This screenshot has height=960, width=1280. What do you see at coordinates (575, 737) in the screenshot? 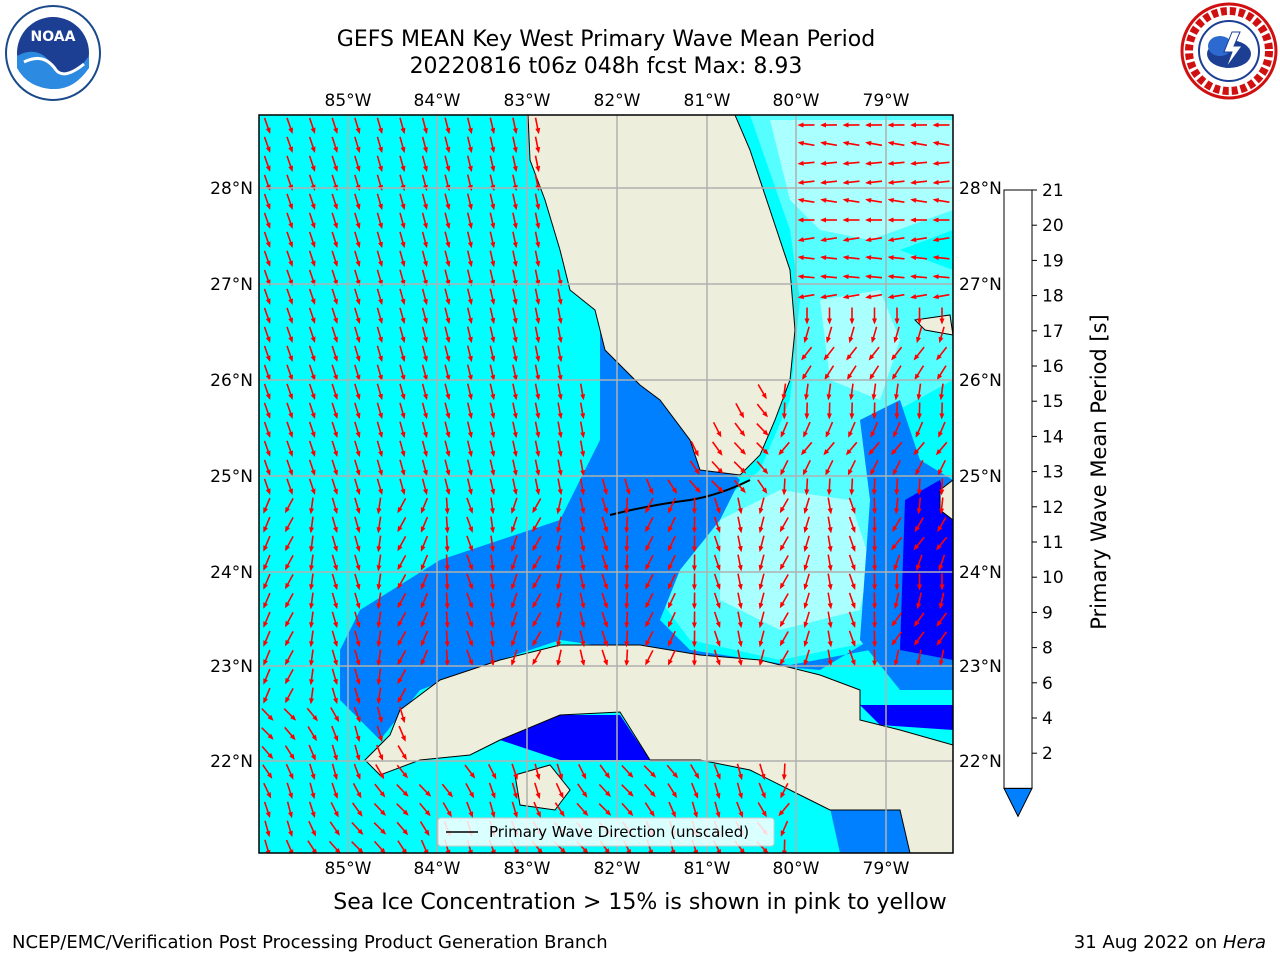
I see `ocean-dark-region-cuba` at bounding box center [575, 737].